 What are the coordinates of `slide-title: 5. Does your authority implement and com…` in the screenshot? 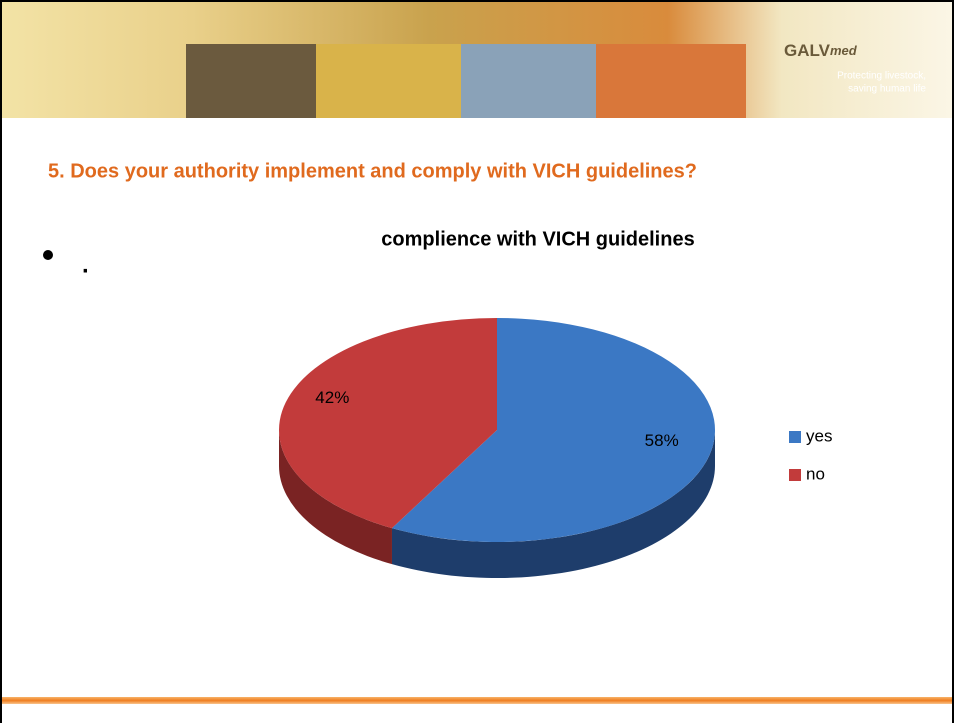 It's located at (372, 171).